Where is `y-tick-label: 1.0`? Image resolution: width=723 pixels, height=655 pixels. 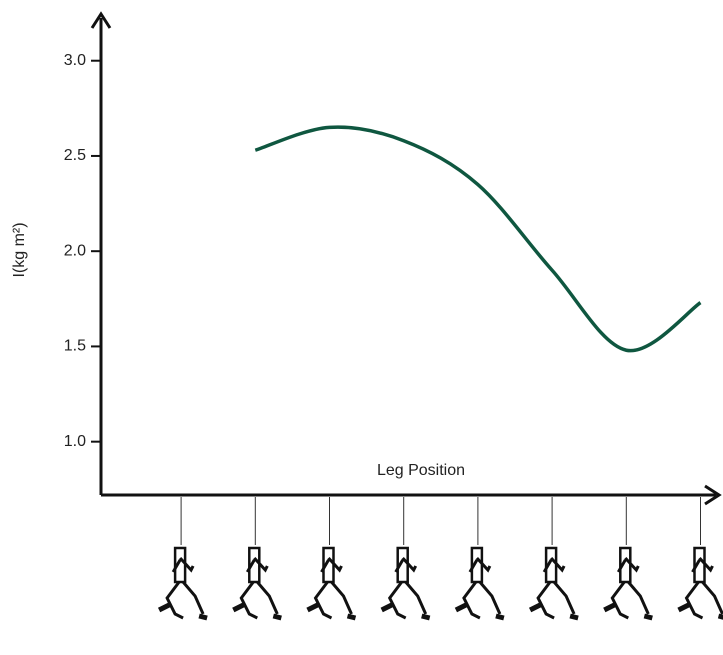 y-tick-label: 1.0 is located at coordinates (75, 441).